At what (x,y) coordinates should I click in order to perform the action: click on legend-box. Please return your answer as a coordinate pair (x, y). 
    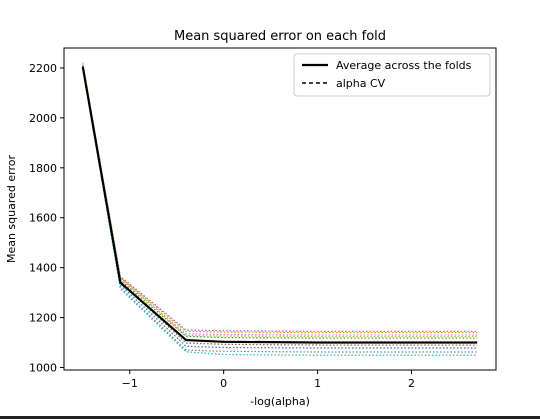
    Looking at the image, I should click on (392, 75).